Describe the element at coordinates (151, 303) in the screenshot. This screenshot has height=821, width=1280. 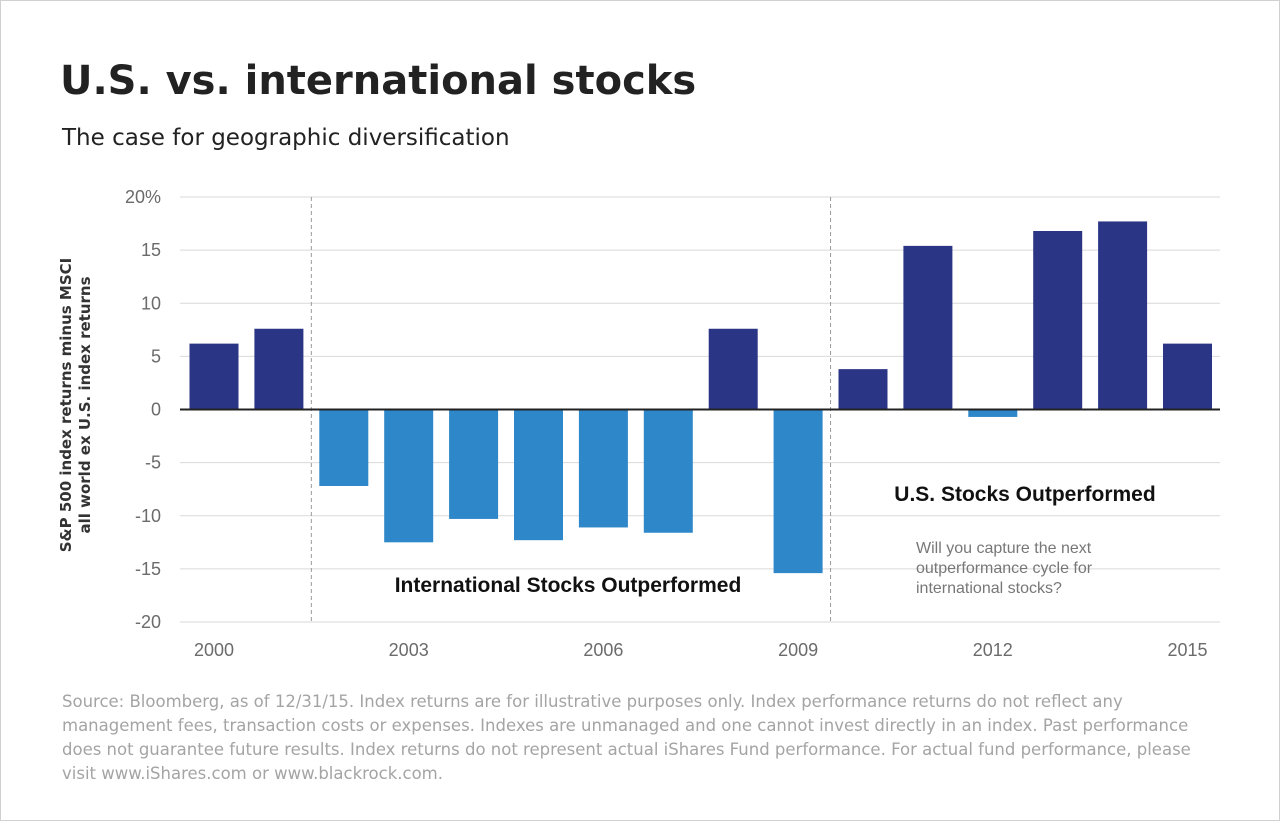
I see `y-tick-label: 10` at that location.